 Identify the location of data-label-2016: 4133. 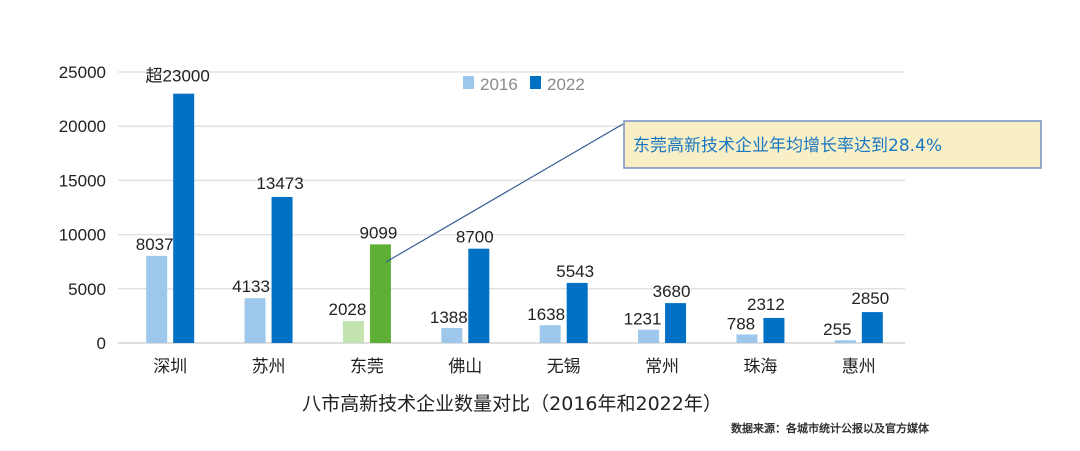
(251, 286).